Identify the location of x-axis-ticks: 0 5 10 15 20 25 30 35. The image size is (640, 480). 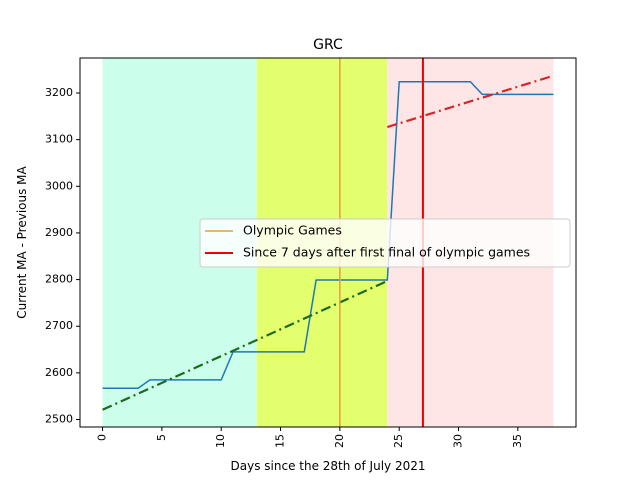
(310, 437).